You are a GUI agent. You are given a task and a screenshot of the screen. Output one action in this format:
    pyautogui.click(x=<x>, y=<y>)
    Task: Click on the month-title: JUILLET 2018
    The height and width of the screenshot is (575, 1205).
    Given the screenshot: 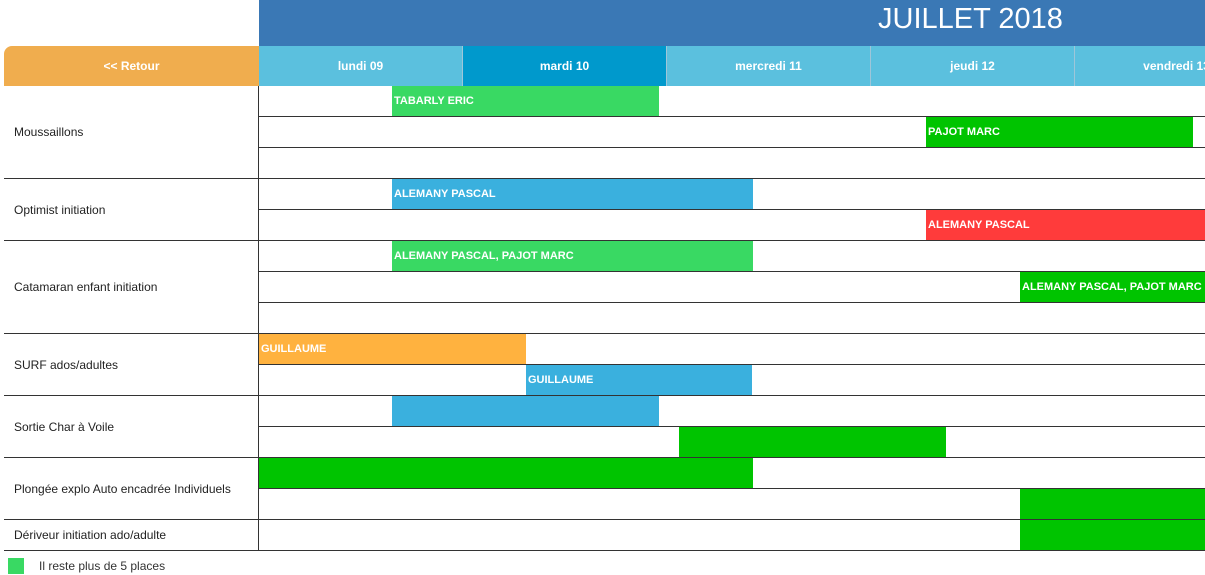 What is the action you would take?
    pyautogui.click(x=970, y=19)
    